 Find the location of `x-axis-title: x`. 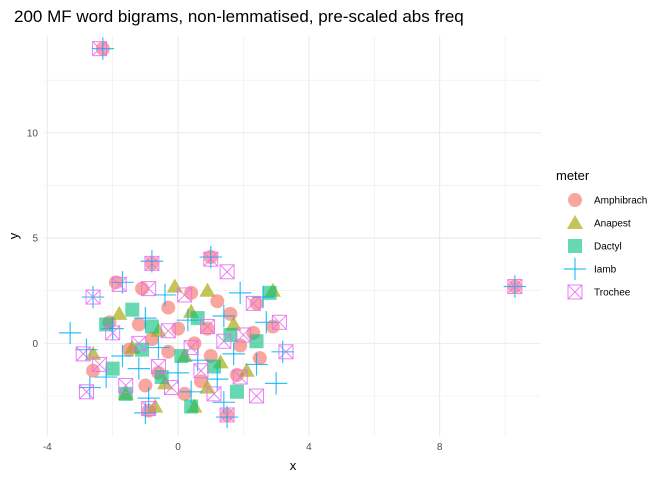

x-axis-title: x is located at coordinates (293, 465).